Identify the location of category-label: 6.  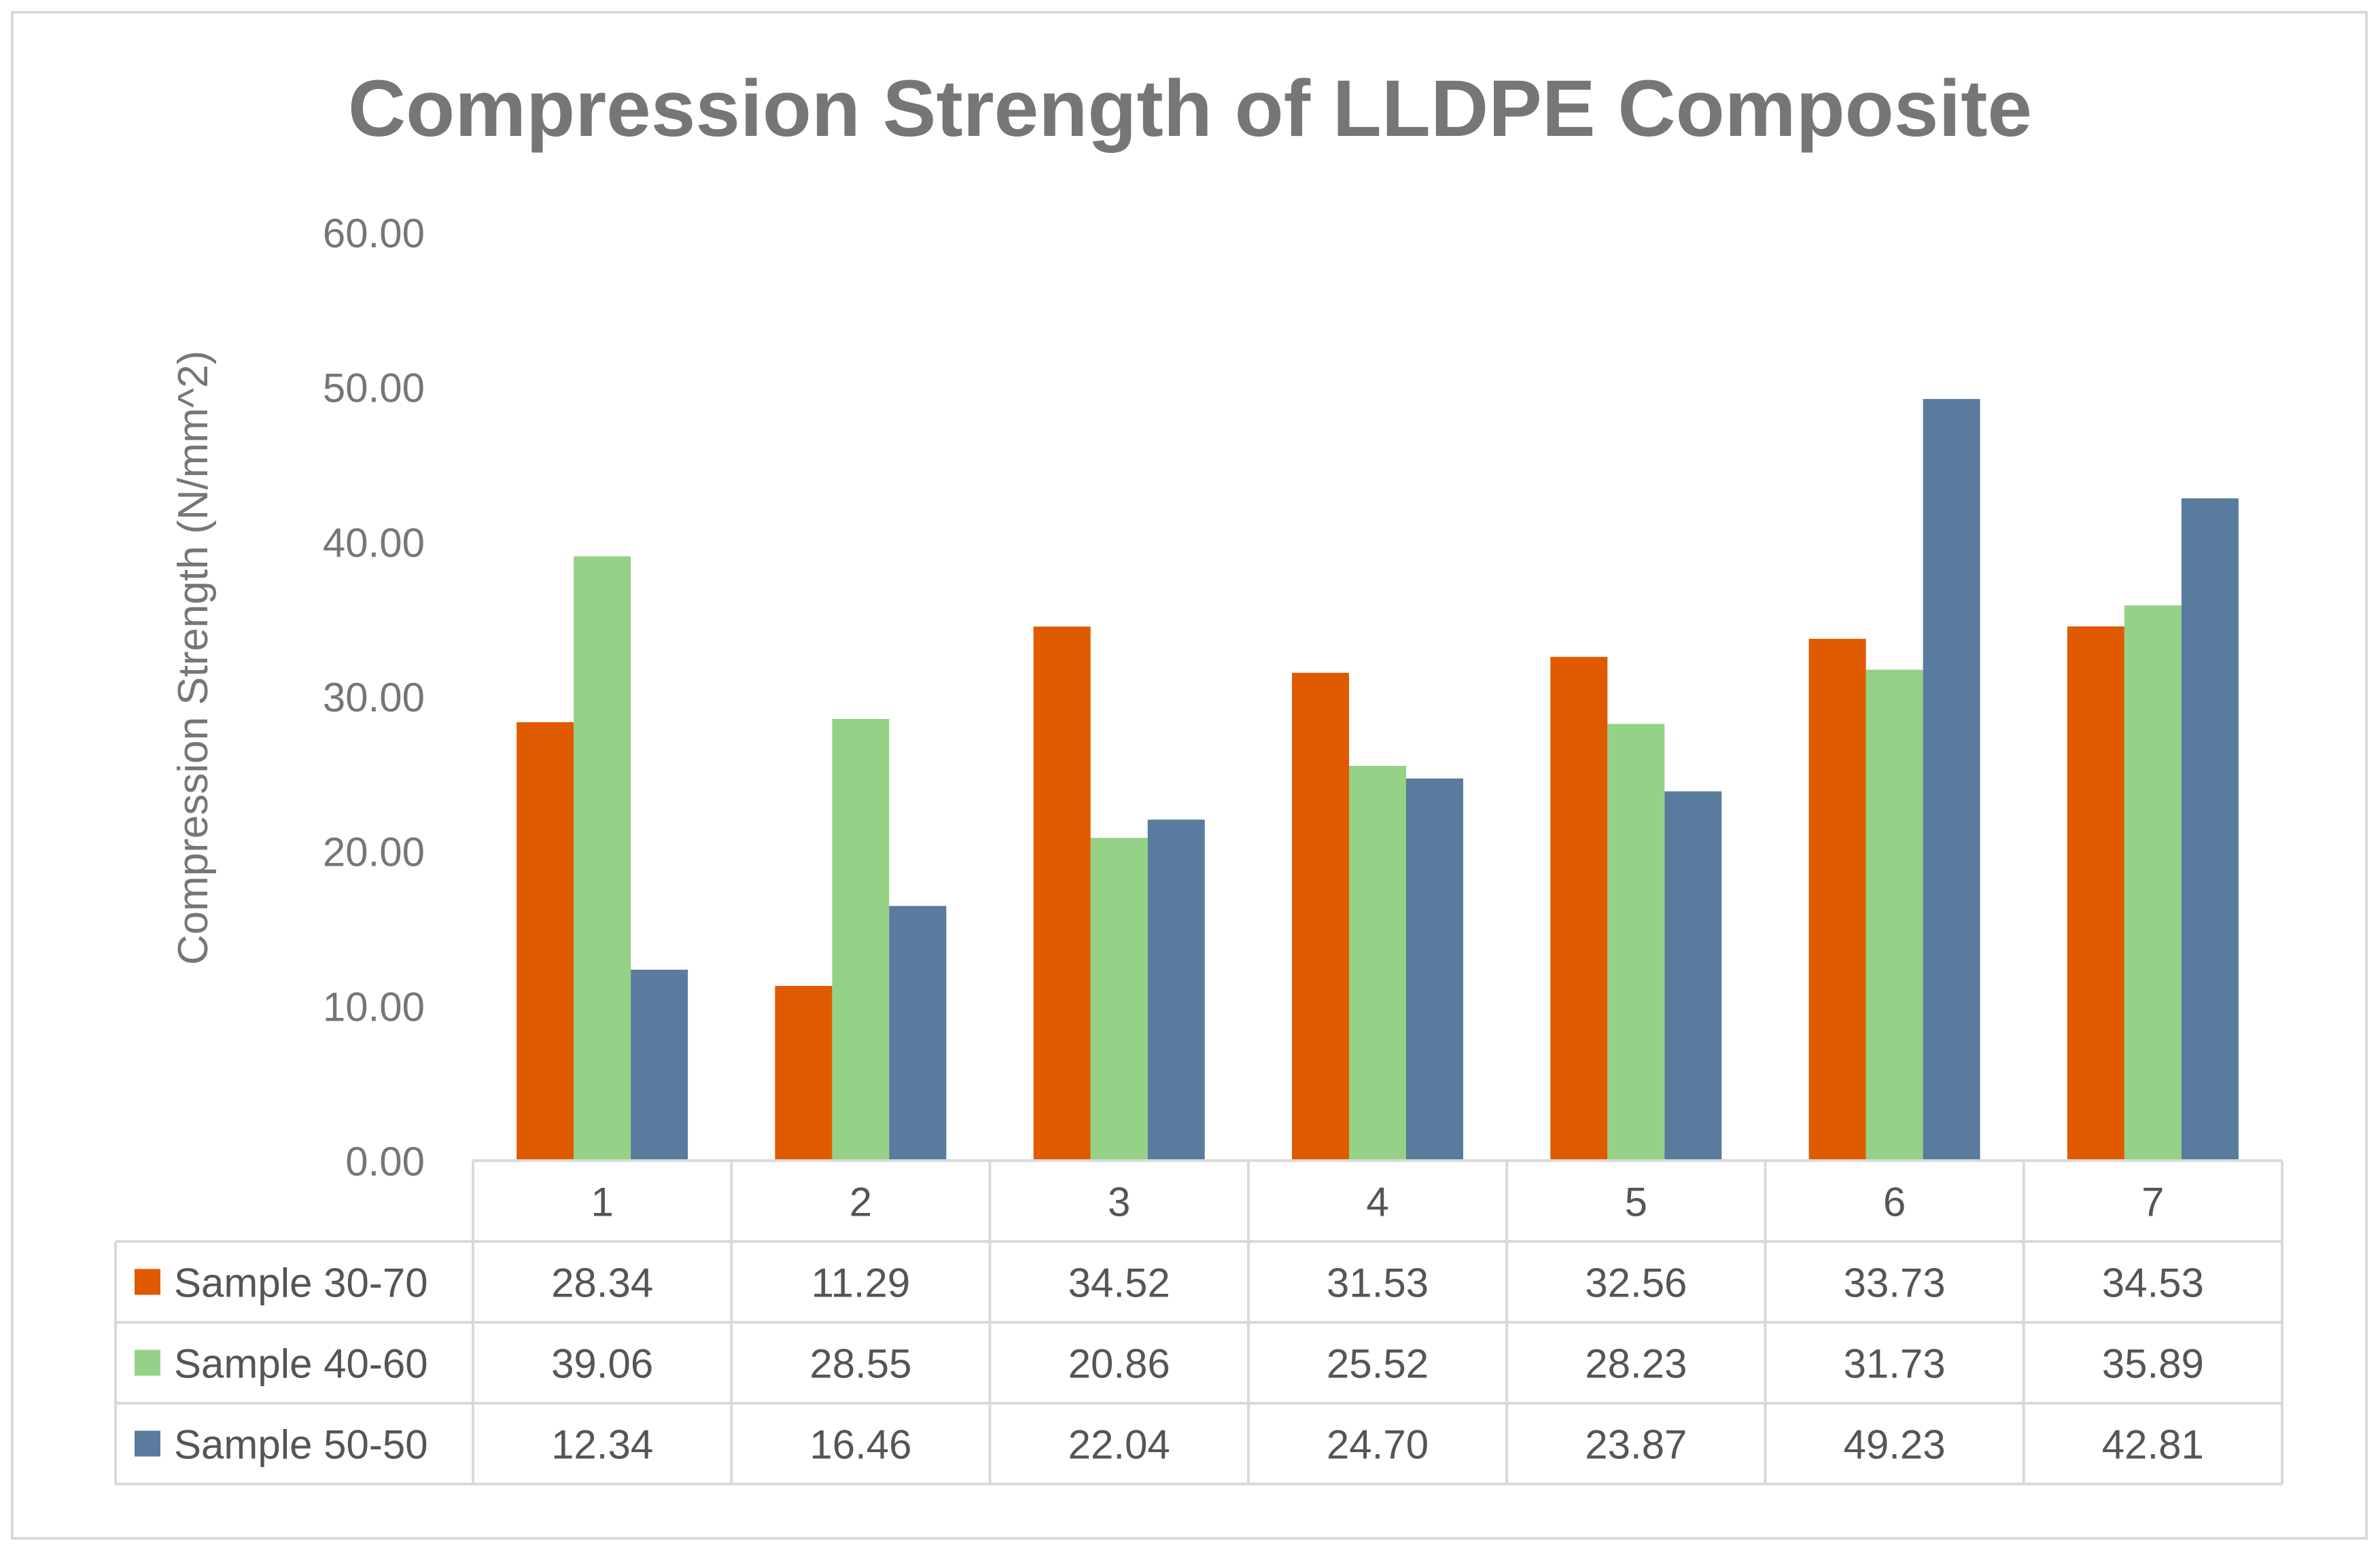
(1895, 1202).